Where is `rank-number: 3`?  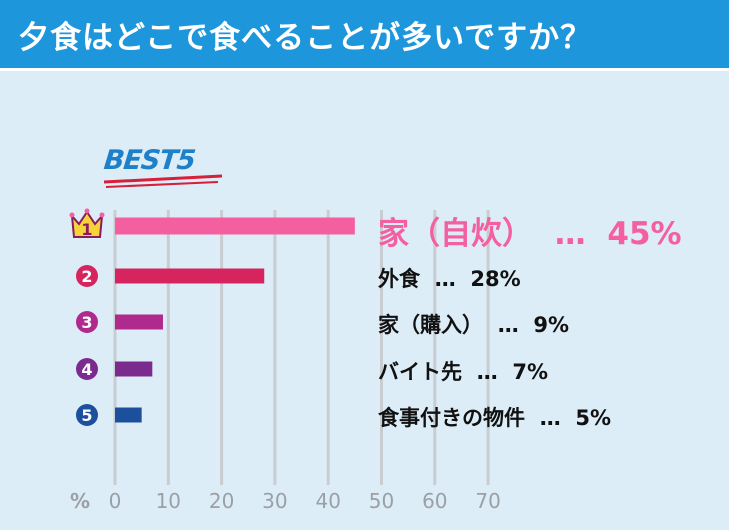
rank-number: 3 is located at coordinates (86, 322).